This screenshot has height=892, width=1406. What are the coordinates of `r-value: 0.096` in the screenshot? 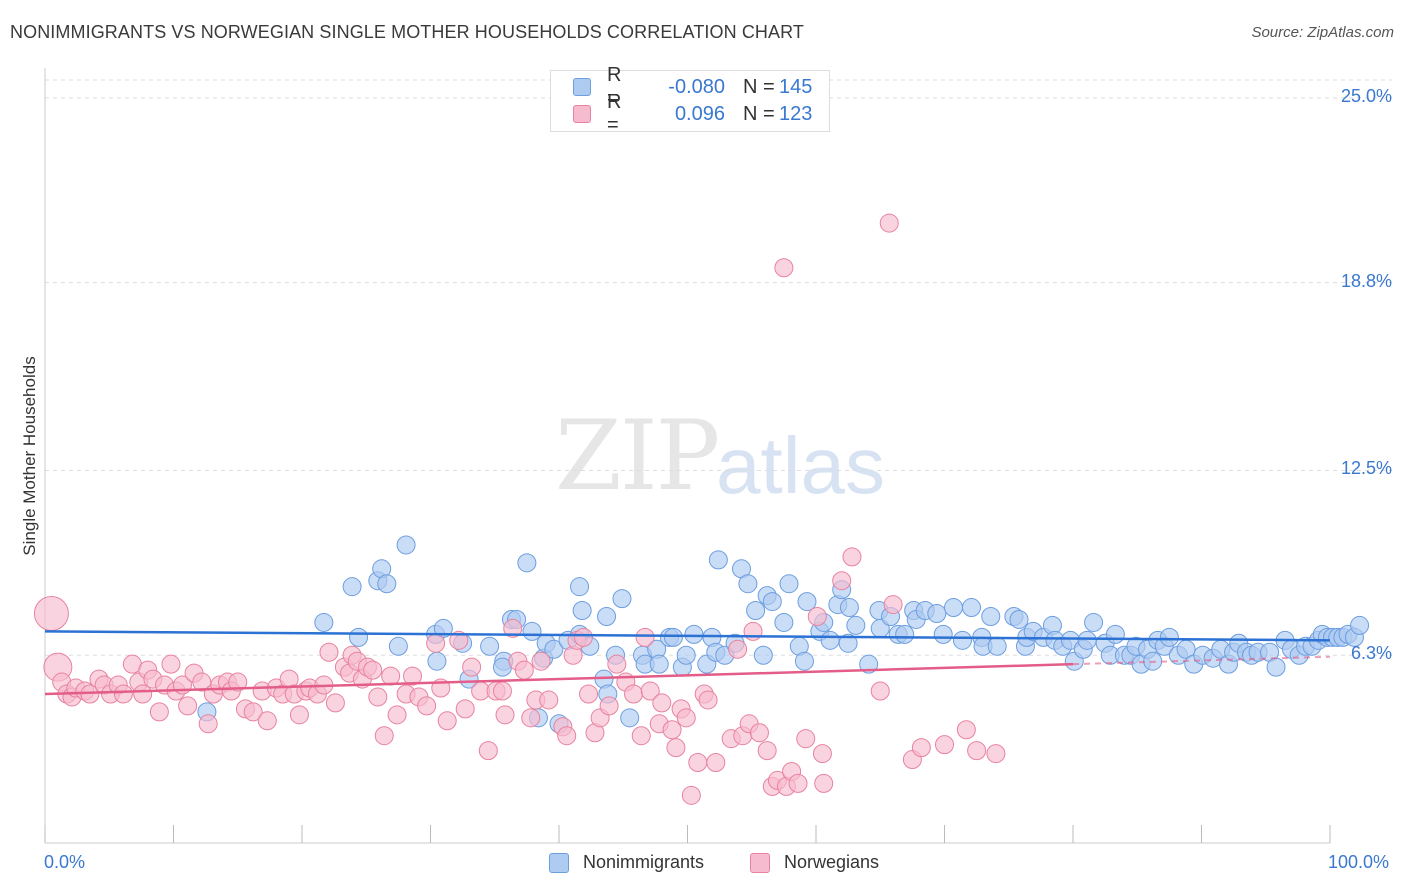 It's located at (699, 113).